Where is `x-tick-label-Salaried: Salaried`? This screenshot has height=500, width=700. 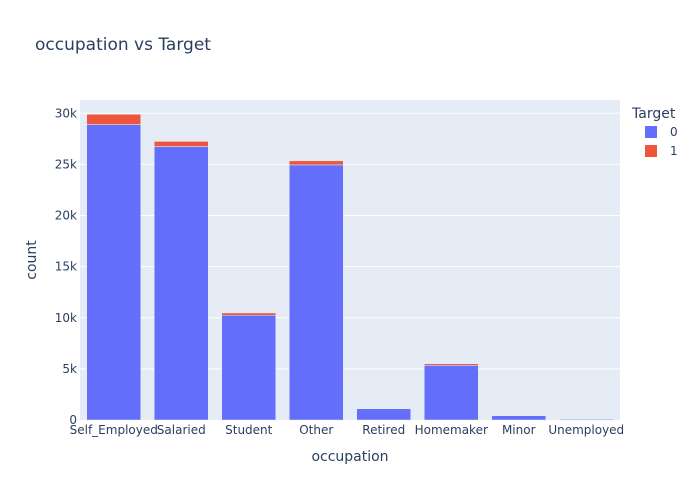
x-tick-label-Salaried: Salaried is located at coordinates (181, 430).